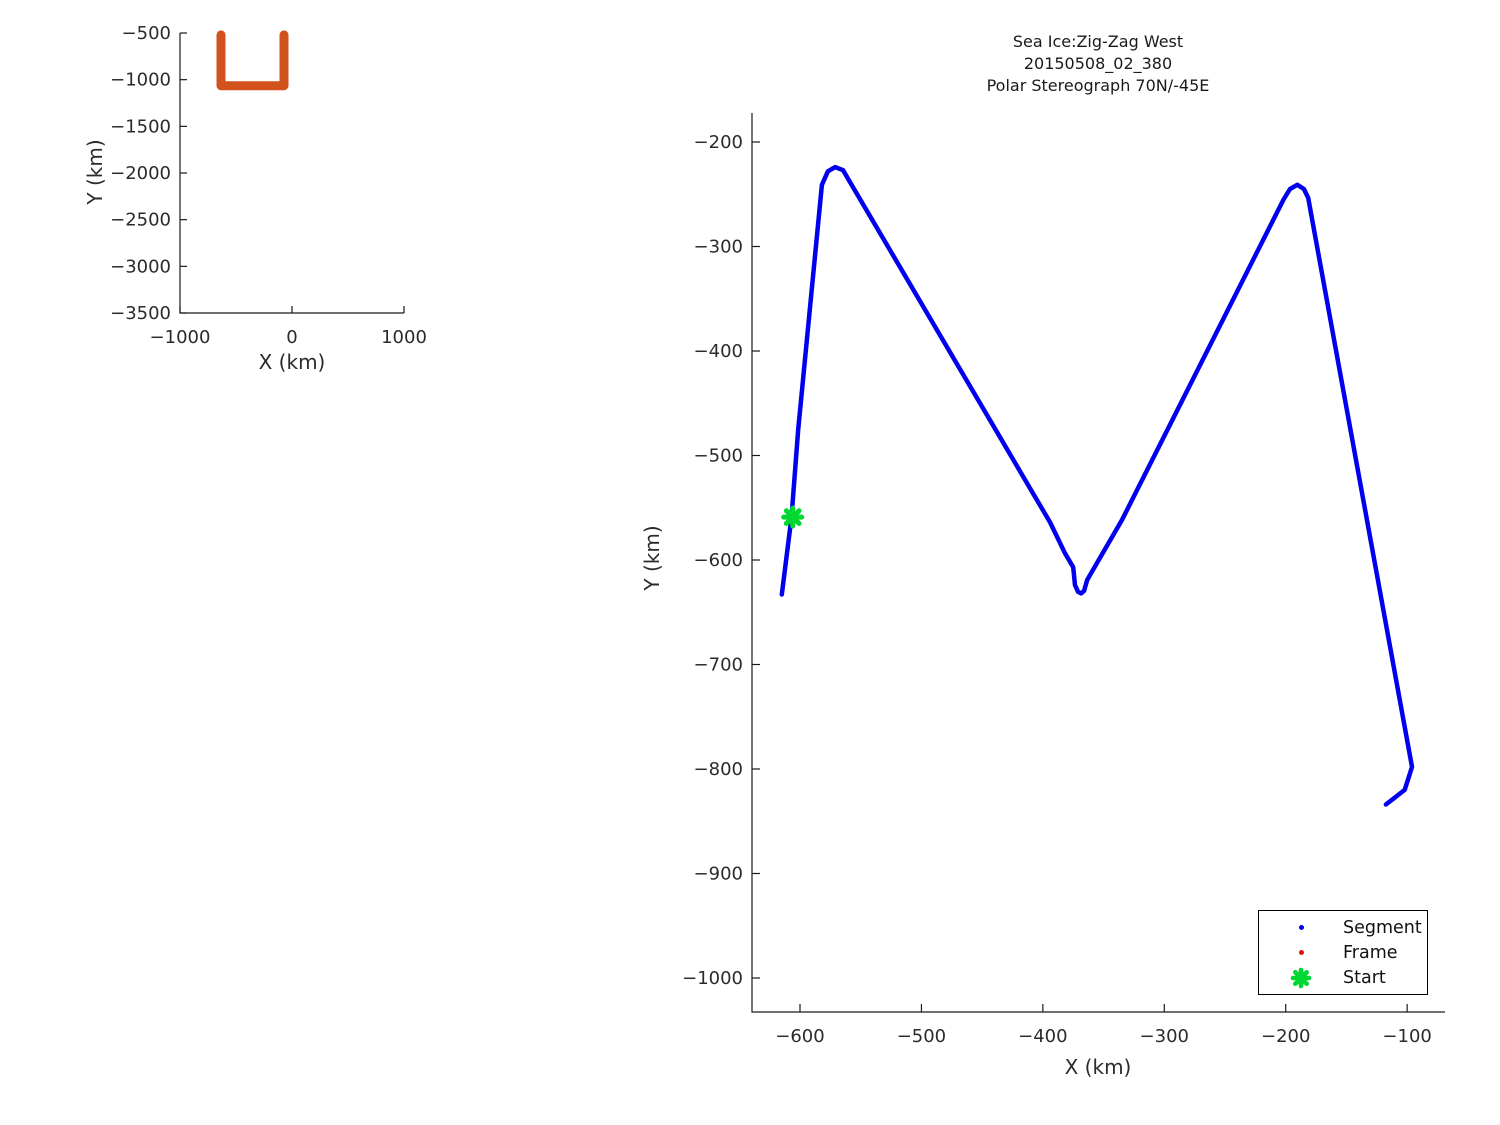 The image size is (1500, 1125). What do you see at coordinates (718, 665) in the screenshot?
I see `main-y-tick-label: −700` at bounding box center [718, 665].